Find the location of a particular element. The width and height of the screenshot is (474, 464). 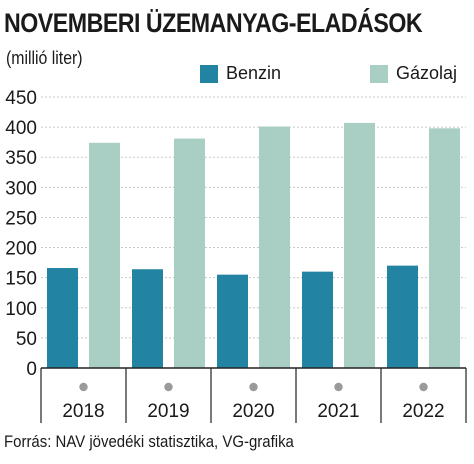

unit-label: (millió liter) is located at coordinates (44, 58).